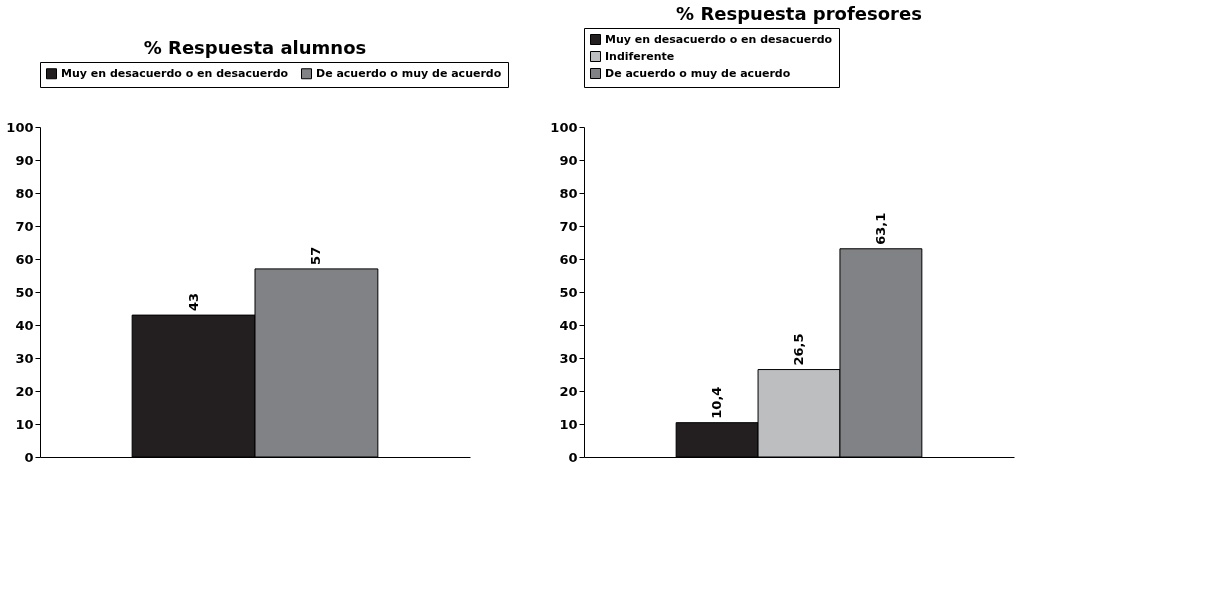  Describe the element at coordinates (316, 255) in the screenshot. I see `data-label: 57` at that location.